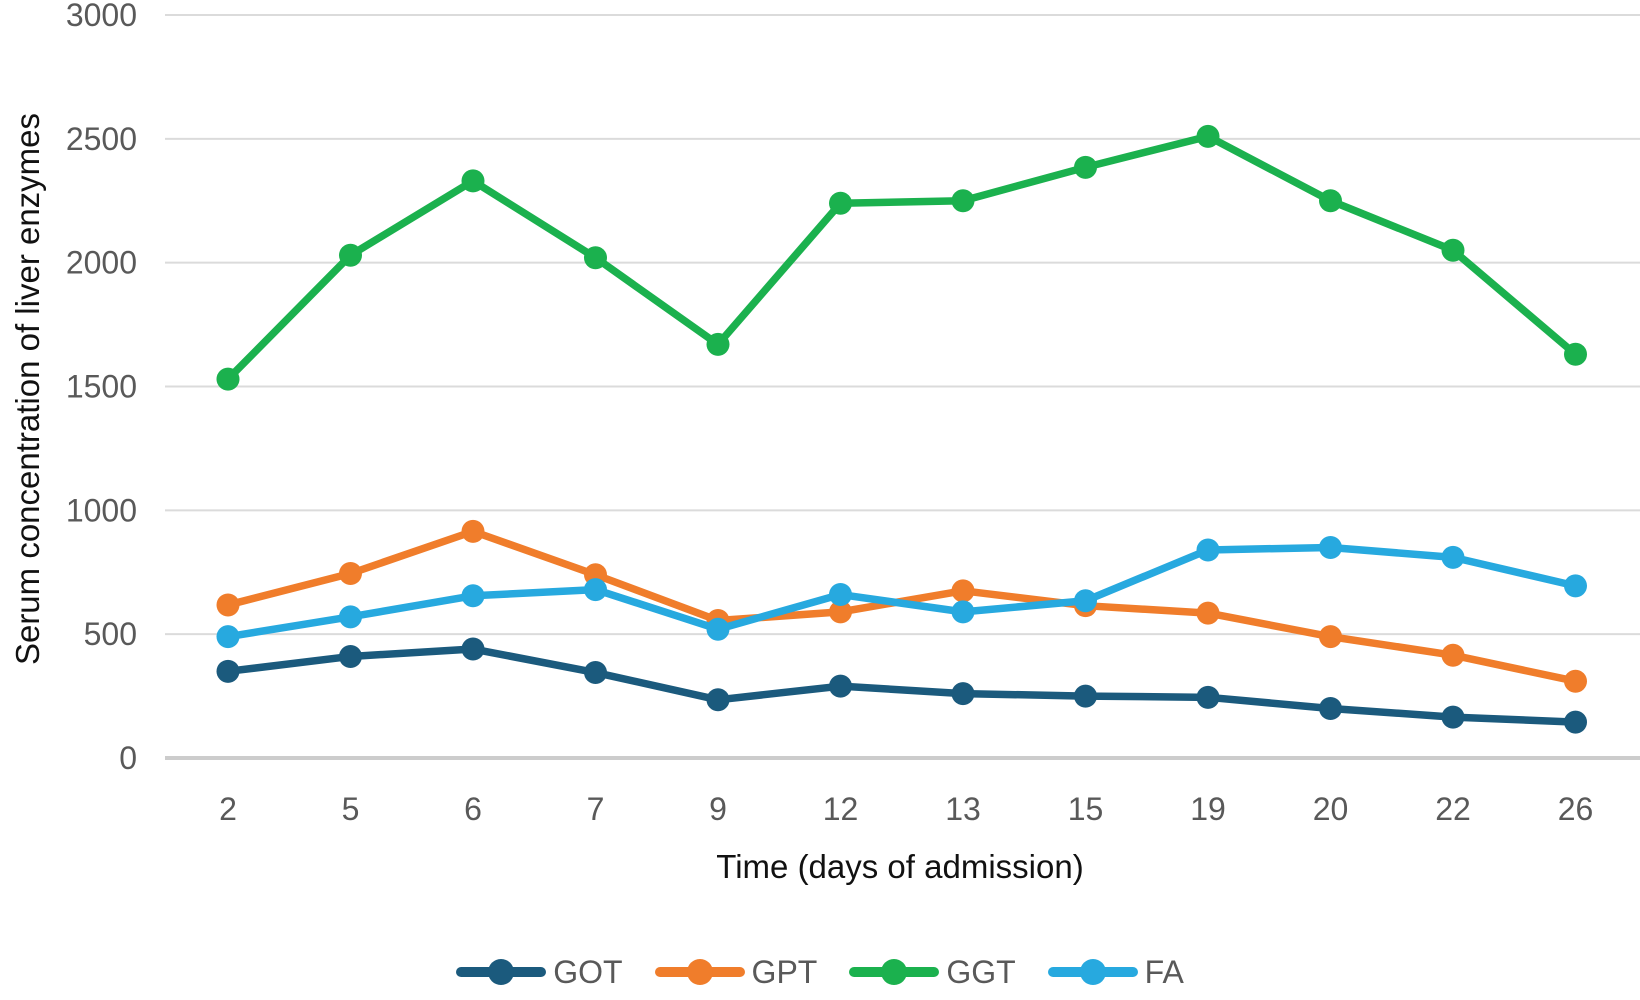 The image size is (1640, 1000). What do you see at coordinates (128, 758) in the screenshot?
I see `y-tick-label: 0` at bounding box center [128, 758].